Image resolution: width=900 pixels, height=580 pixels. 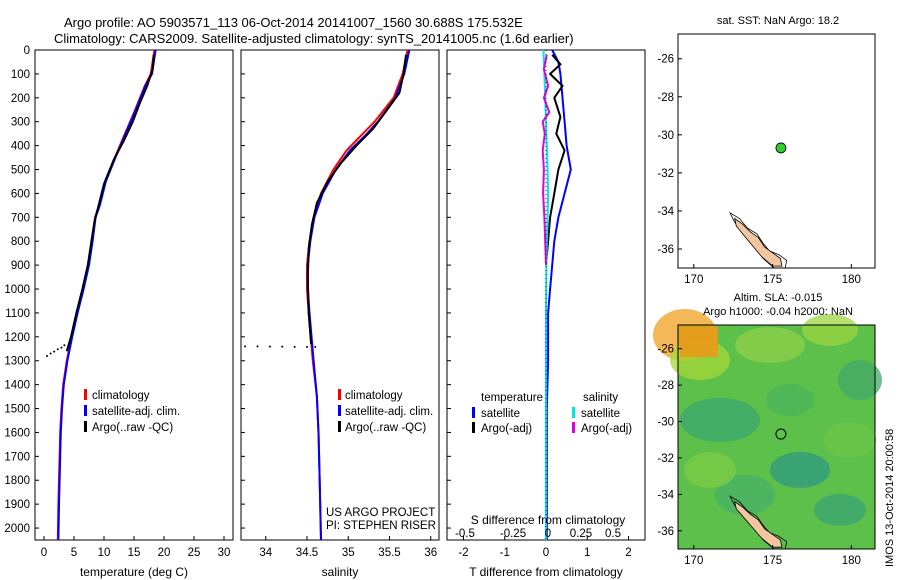 I want to click on y-tick-label: 1500, so click(x=17, y=410).